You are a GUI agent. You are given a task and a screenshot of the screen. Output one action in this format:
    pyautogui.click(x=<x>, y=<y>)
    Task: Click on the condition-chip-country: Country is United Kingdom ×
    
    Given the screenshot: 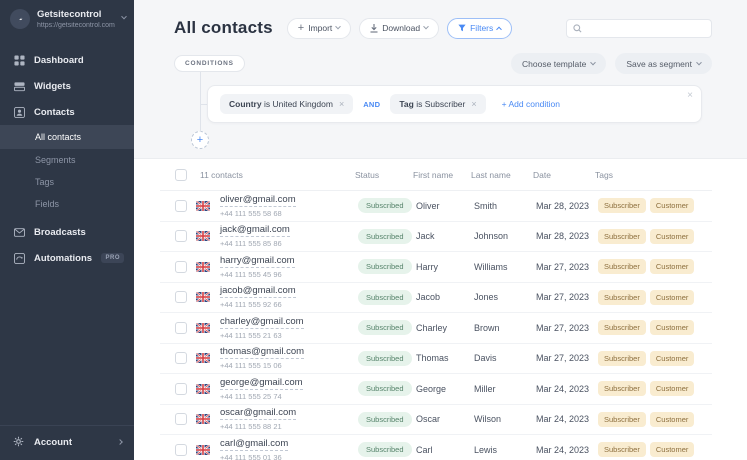 What is the action you would take?
    pyautogui.click(x=287, y=104)
    